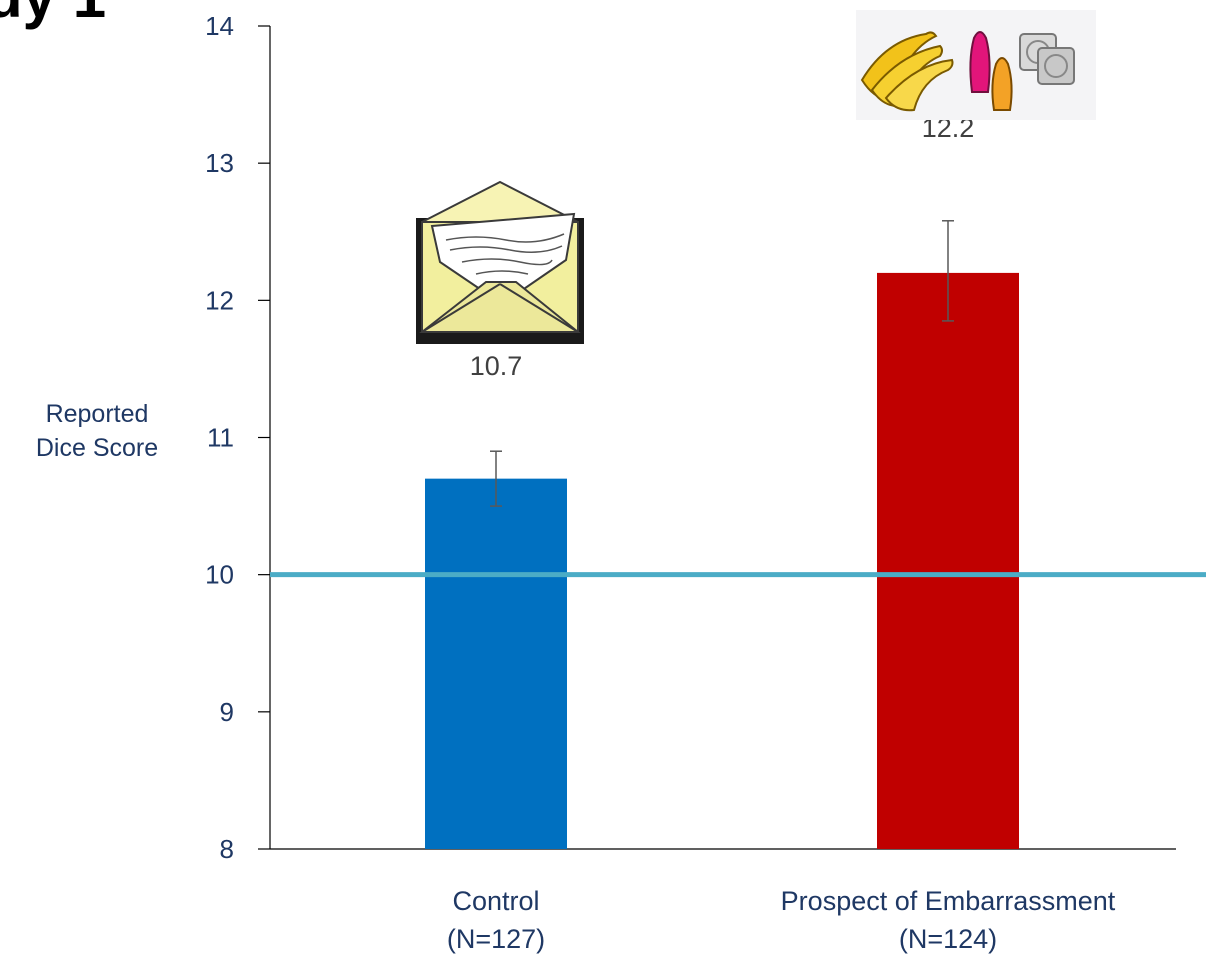  What do you see at coordinates (227, 849) in the screenshot?
I see `y-tick-label: 8` at bounding box center [227, 849].